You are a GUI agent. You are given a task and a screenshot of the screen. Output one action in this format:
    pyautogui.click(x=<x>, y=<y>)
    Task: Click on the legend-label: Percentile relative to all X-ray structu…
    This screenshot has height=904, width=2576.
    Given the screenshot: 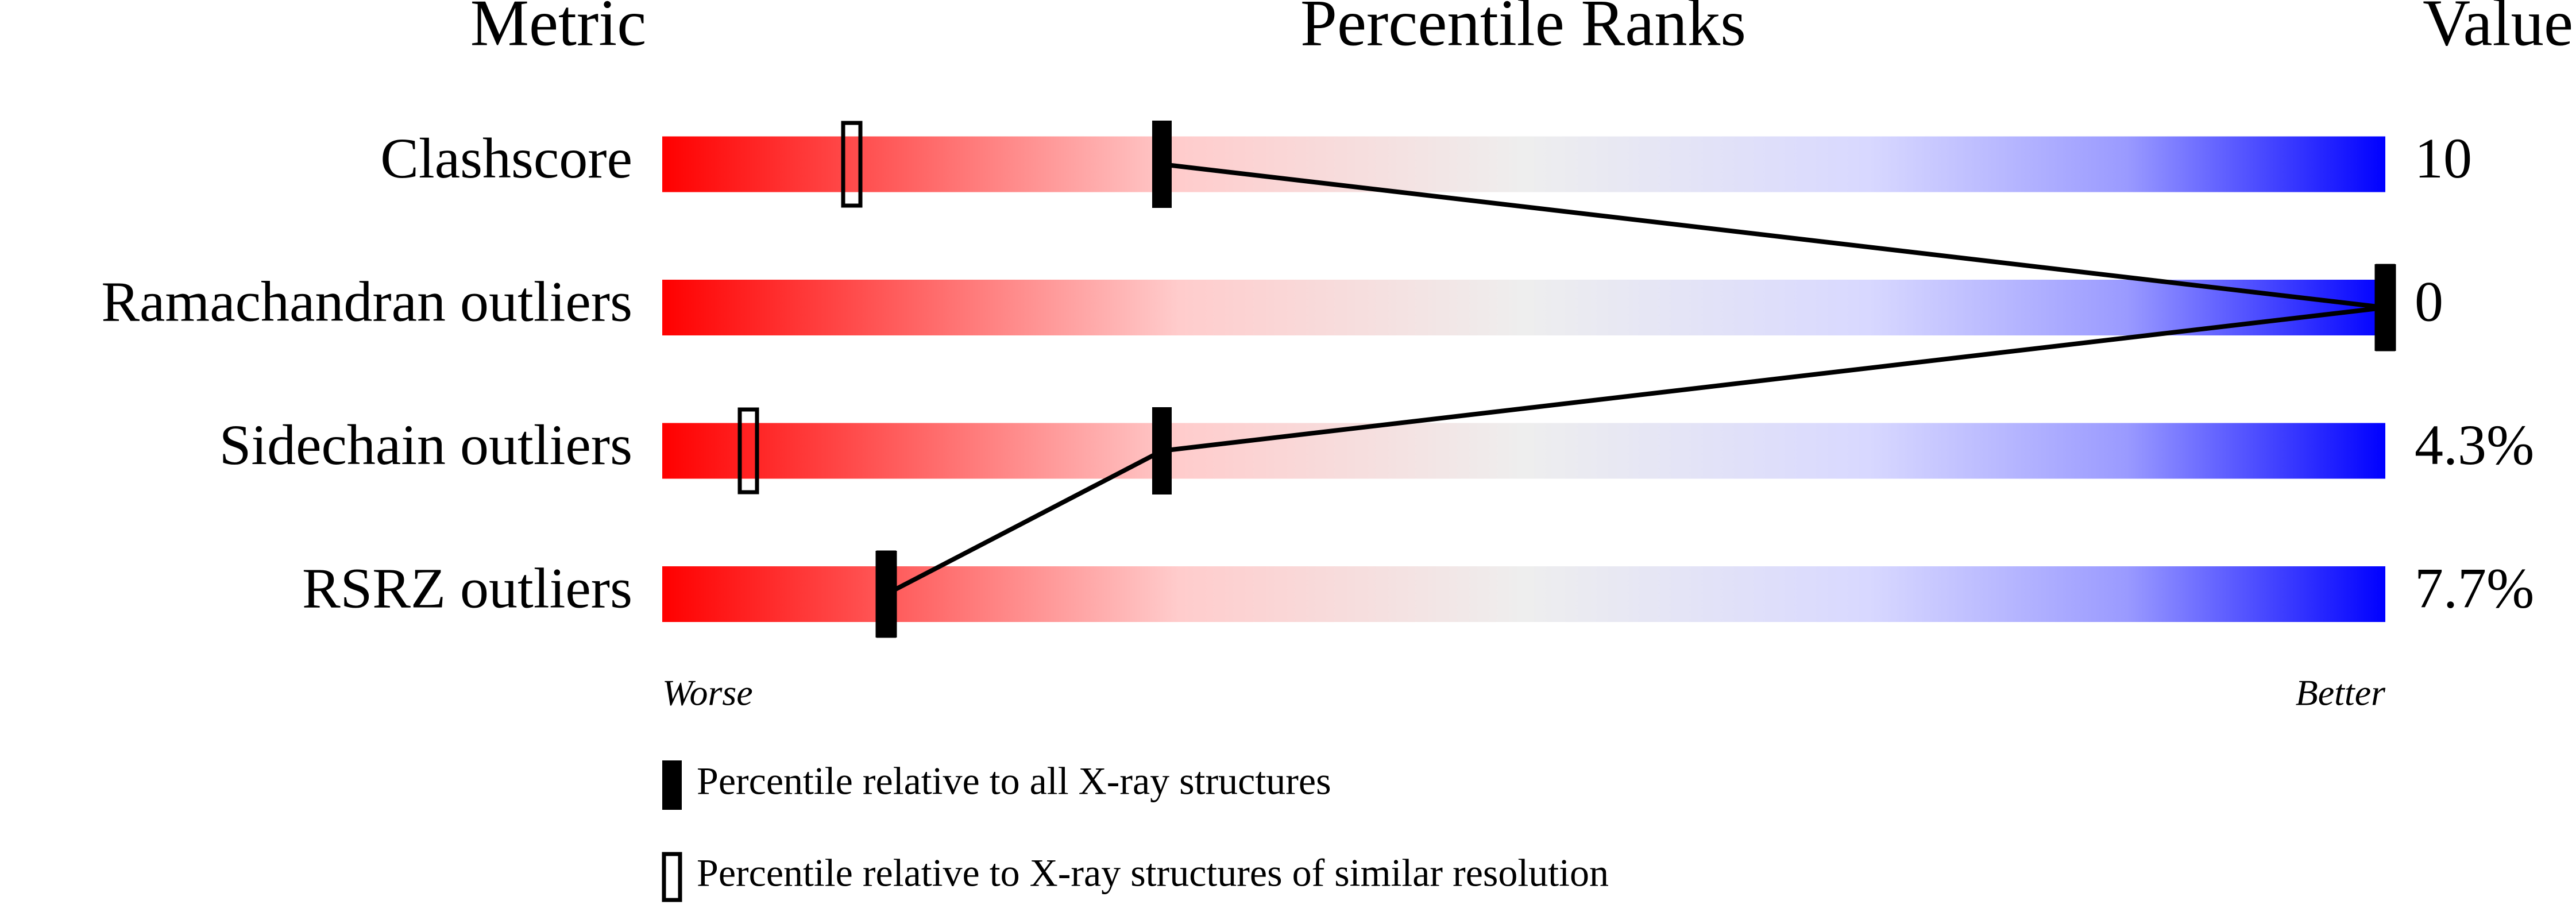 What is the action you would take?
    pyautogui.click(x=1014, y=781)
    